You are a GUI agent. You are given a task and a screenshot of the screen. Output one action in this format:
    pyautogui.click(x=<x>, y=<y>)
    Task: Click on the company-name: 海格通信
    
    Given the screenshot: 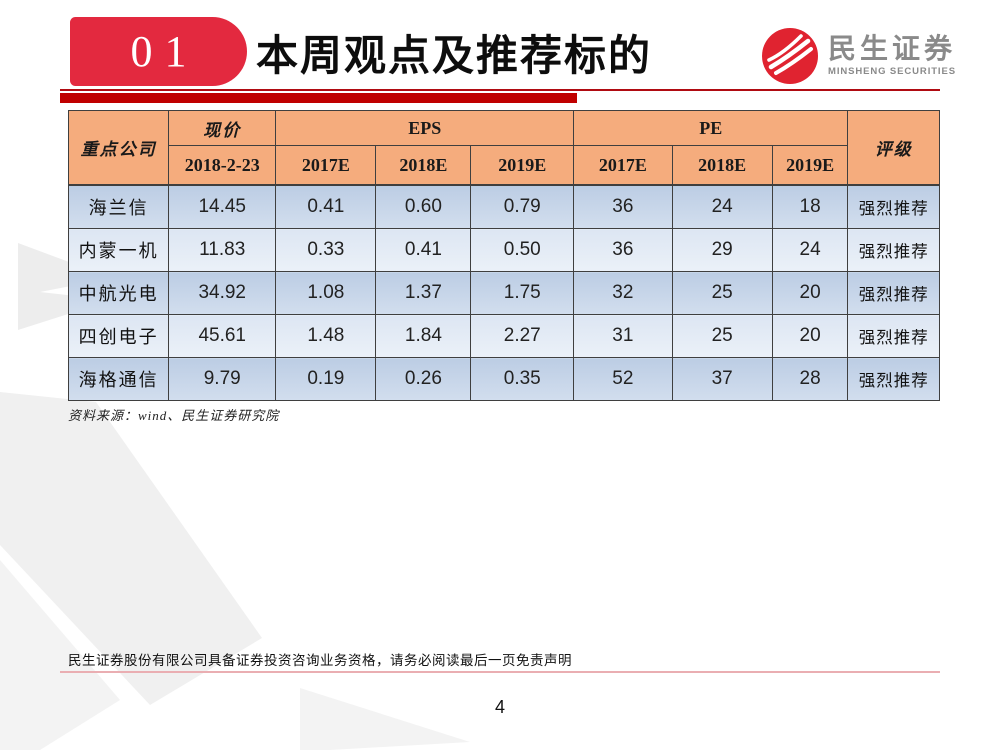 What is the action you would take?
    pyautogui.click(x=118, y=379)
    